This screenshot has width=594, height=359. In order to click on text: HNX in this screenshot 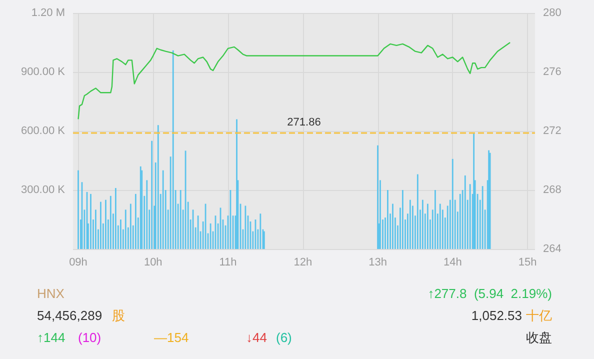, I will do `click(50, 294)`.